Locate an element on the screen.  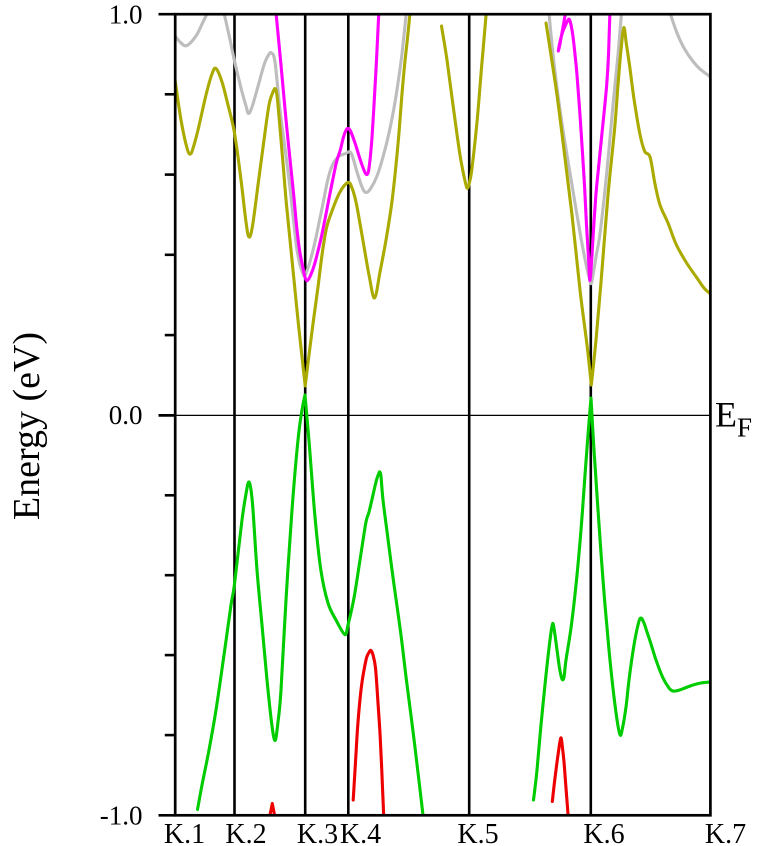
svg-text: 1.0 is located at coordinates (126, 15).